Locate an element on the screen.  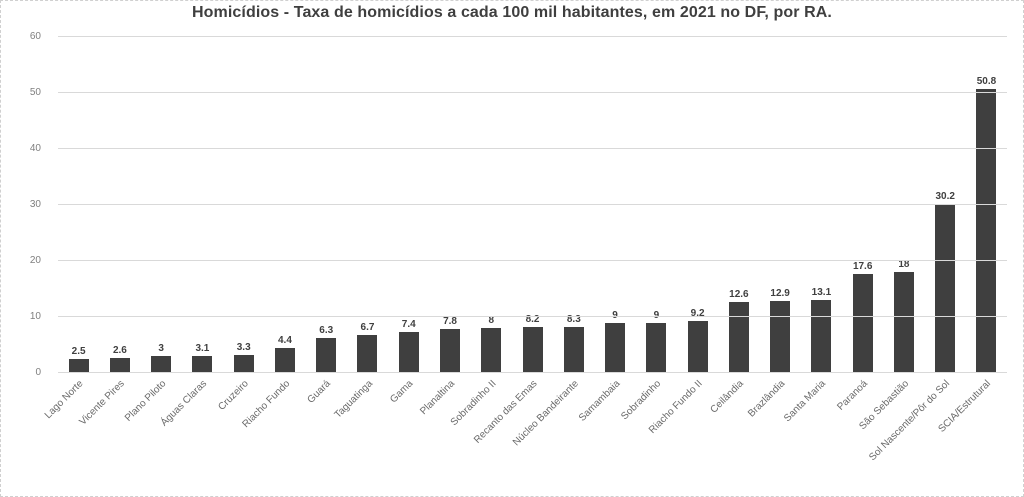
bar-value-label: 6.3 is located at coordinates (326, 330).